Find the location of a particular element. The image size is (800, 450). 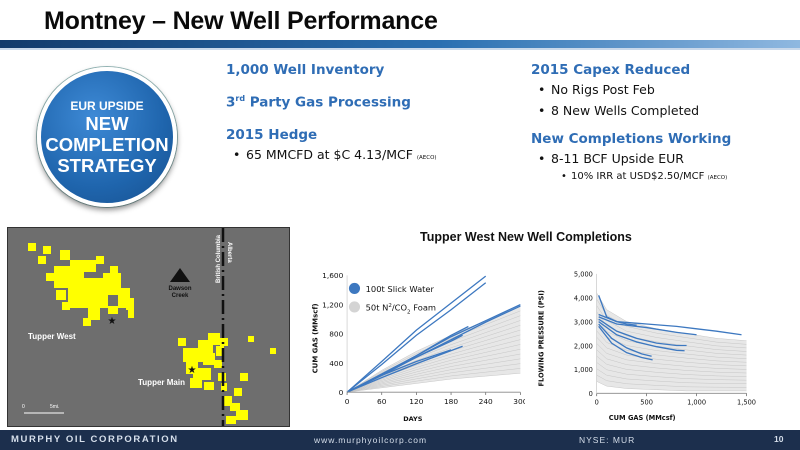

bullet-bcf-upside: 8-11 BCF Upside EUR is located at coordinates (661, 158).